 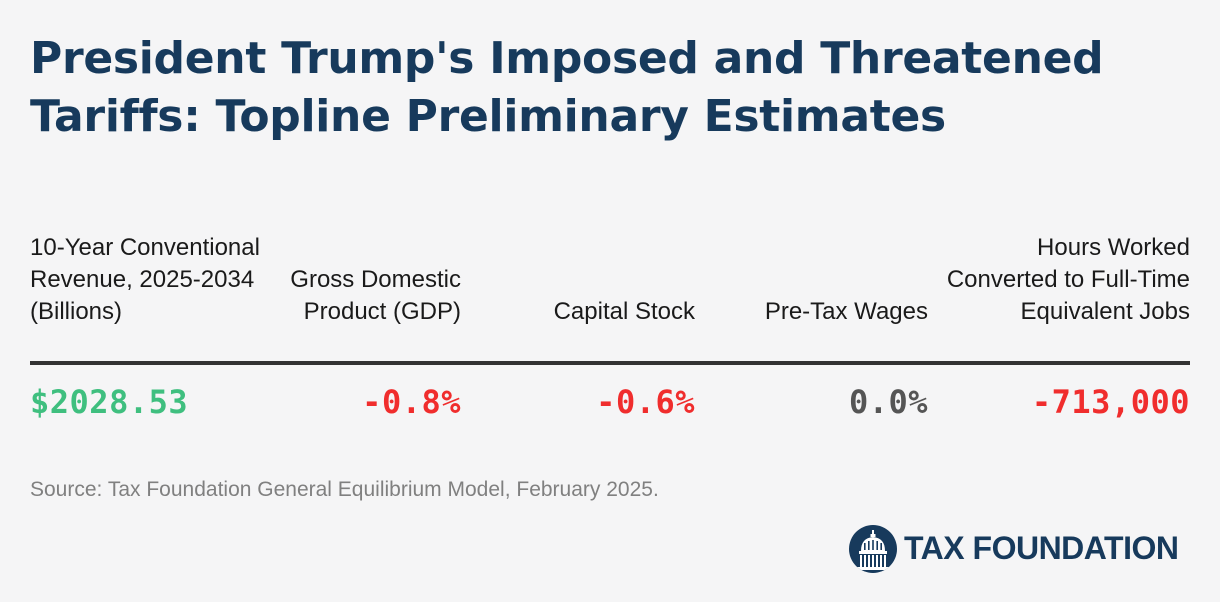 I want to click on capitol-dome-icon, so click(x=873, y=549).